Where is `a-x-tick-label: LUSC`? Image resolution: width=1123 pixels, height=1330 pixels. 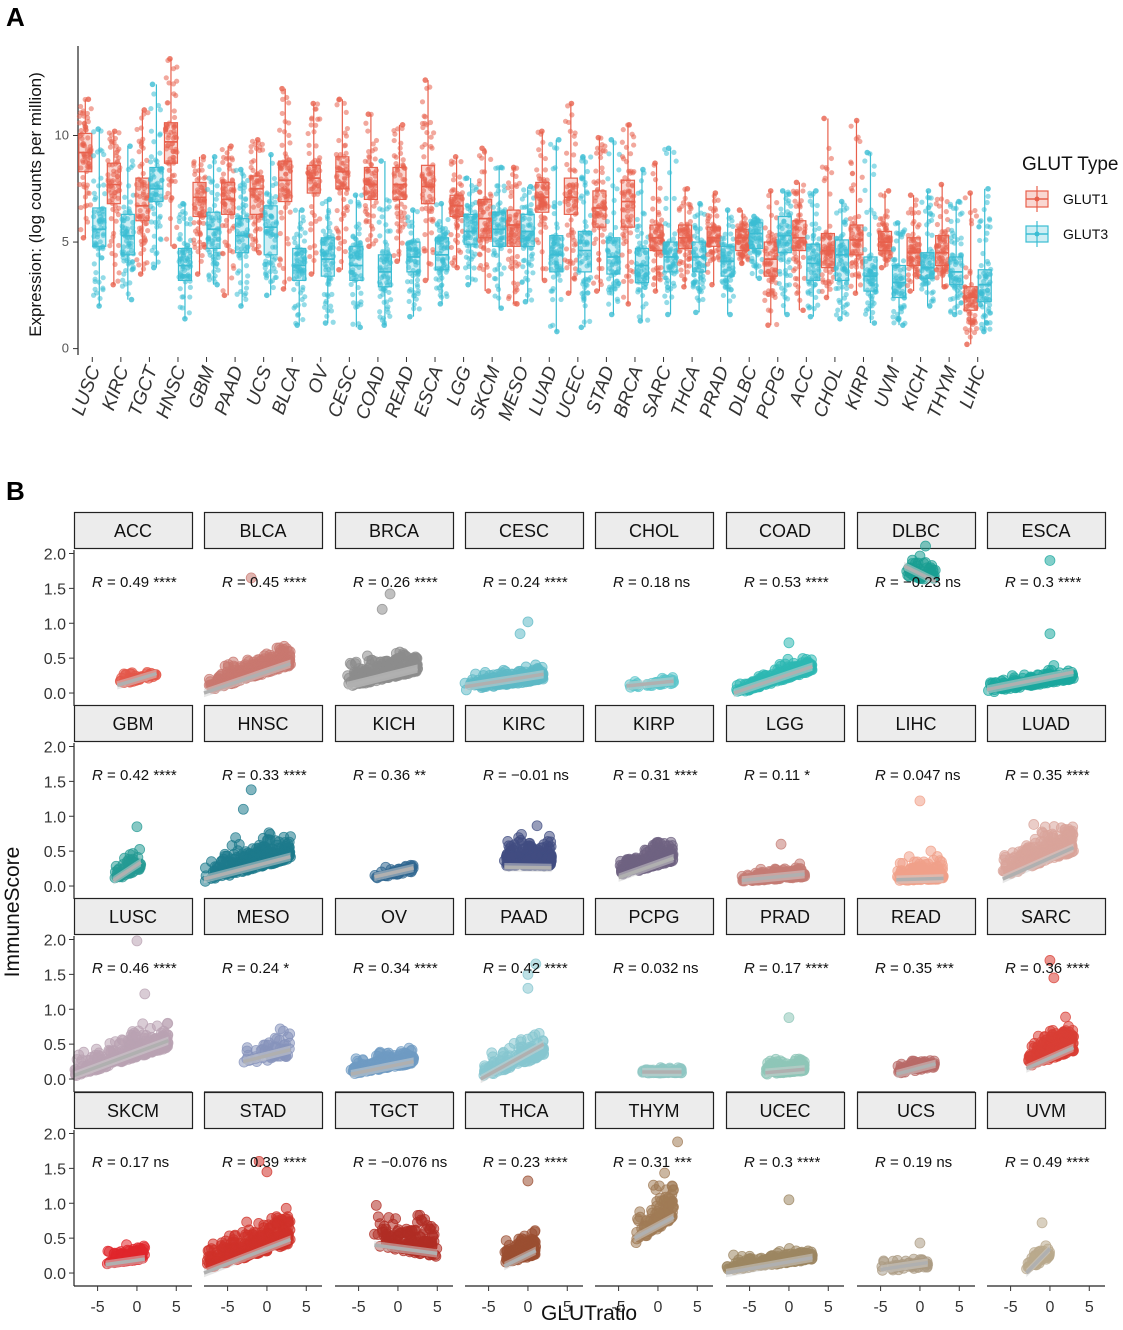
a-x-tick-label: LUSC is located at coordinates (86, 390).